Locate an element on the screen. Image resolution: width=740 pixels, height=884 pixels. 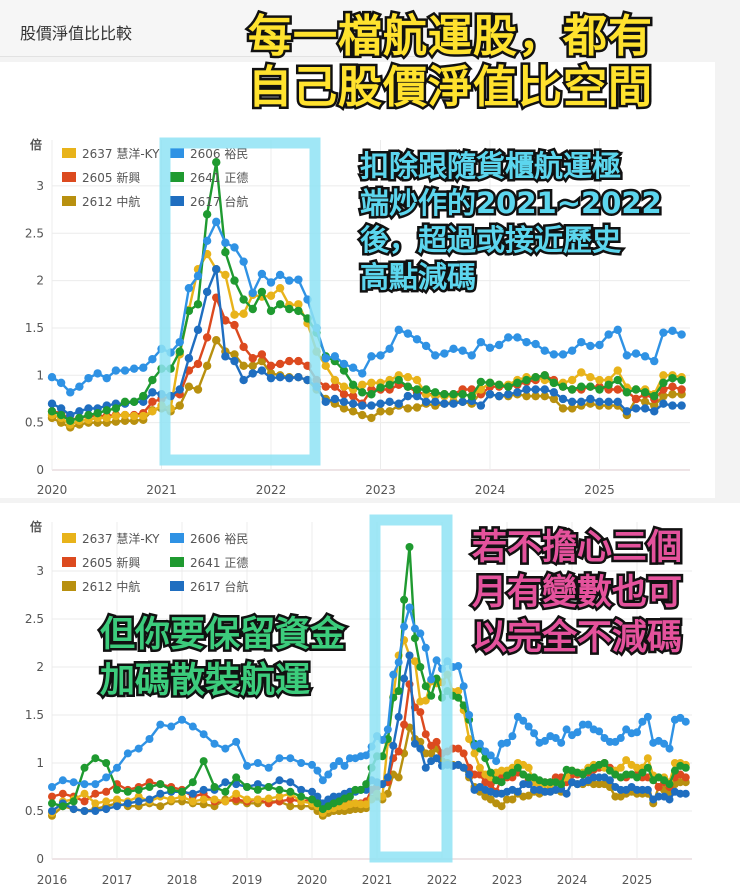
top-note-line-2: 端炒作的2021~2022 is located at coordinates (511, 203).